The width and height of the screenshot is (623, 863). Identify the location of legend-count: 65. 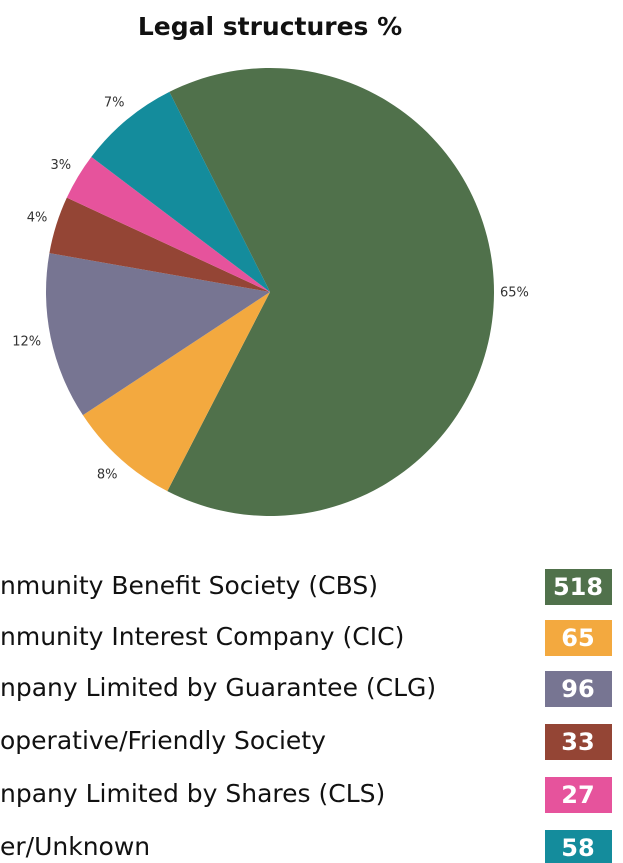
(577, 638).